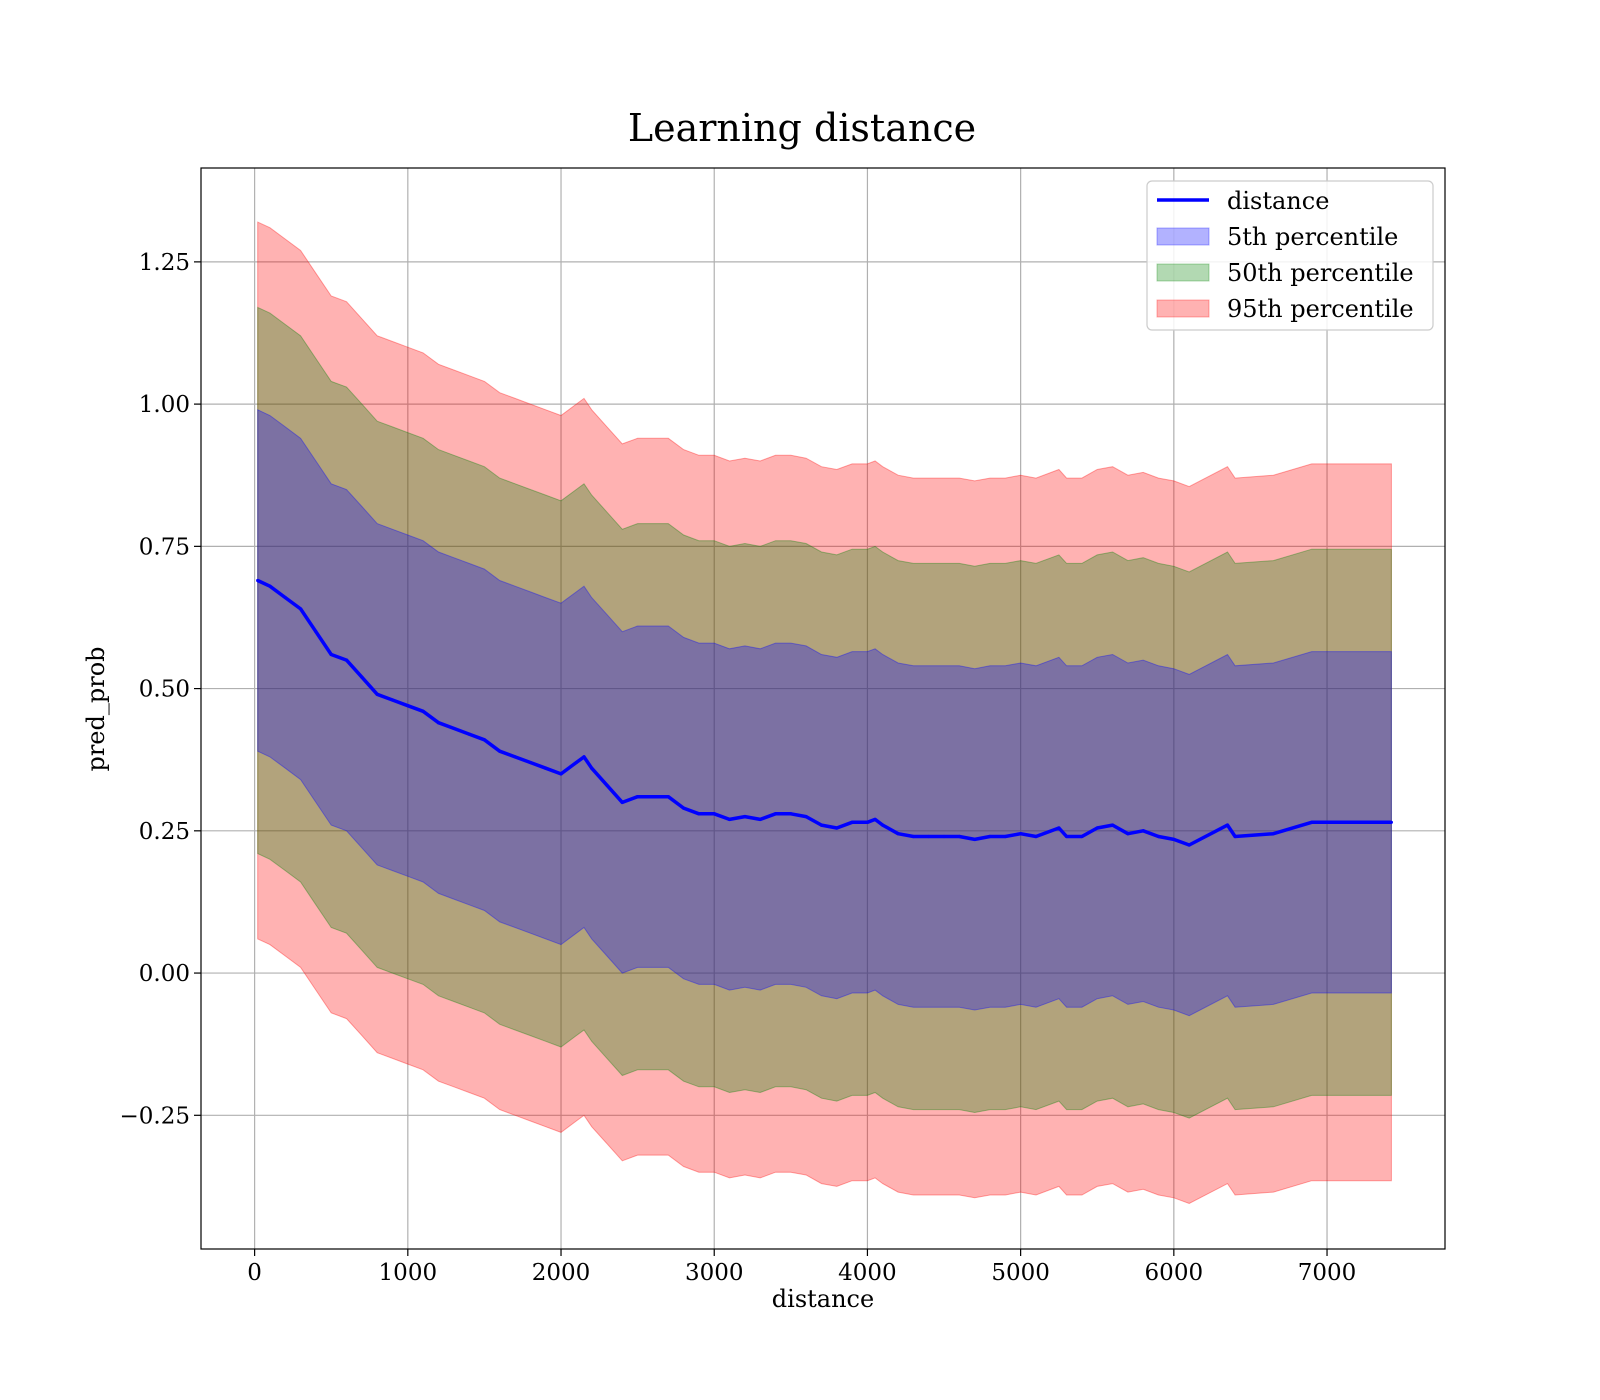  Describe the element at coordinates (254, 1273) in the screenshot. I see `x-tick-label-0: 0` at that location.